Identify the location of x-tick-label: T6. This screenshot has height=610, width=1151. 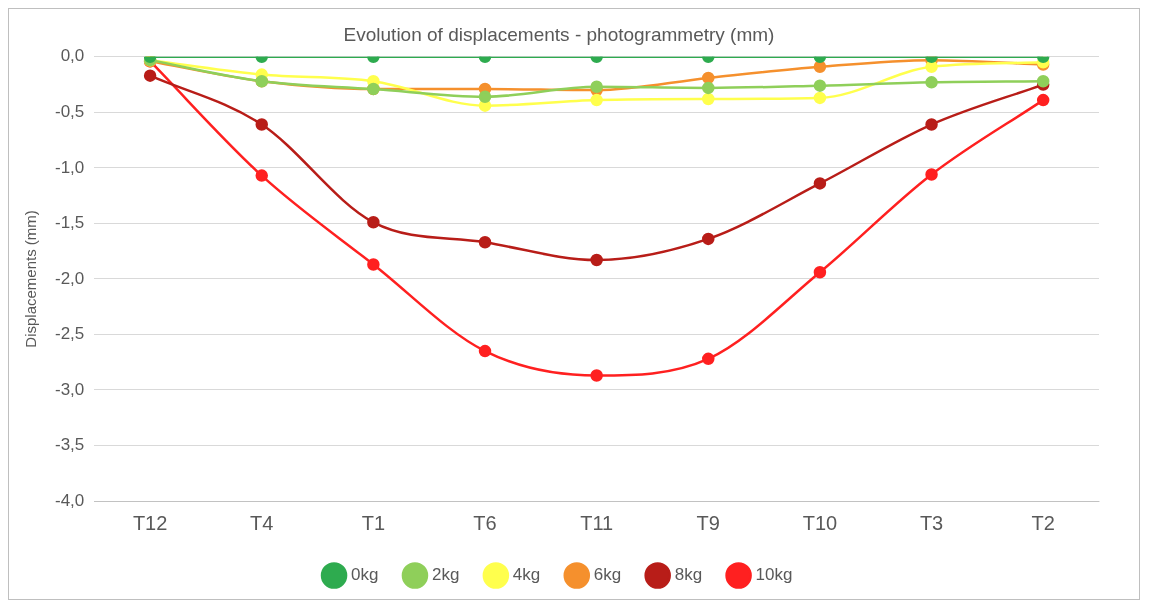
(485, 522).